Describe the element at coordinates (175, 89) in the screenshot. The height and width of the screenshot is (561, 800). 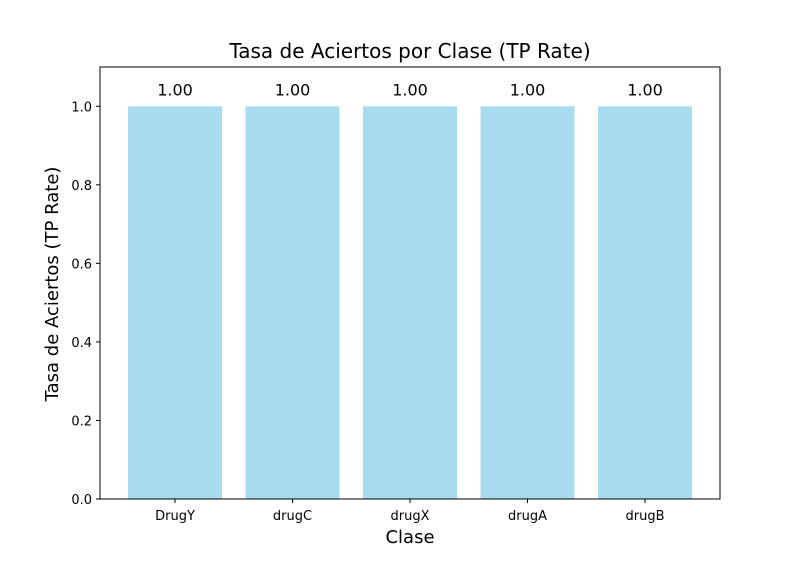
I see `data-label-DrugY: 1.00` at that location.